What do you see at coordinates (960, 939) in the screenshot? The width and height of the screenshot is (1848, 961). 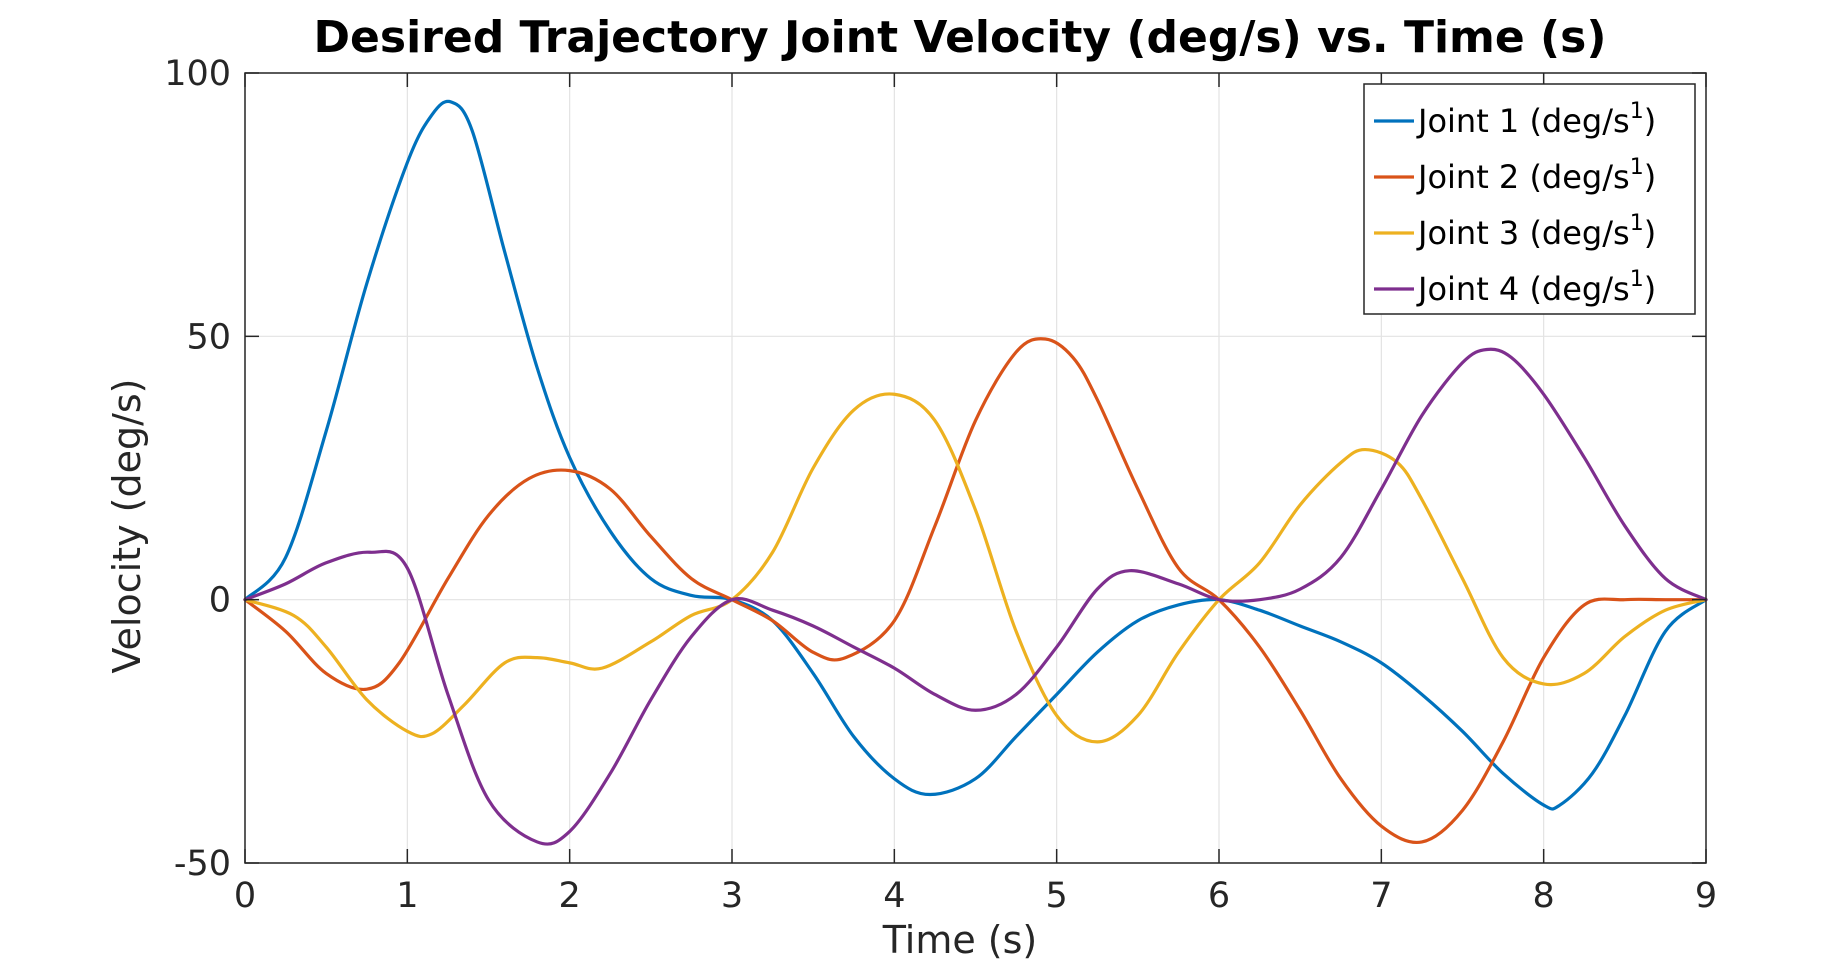 I see `x-axis-label: Time (s)` at bounding box center [960, 939].